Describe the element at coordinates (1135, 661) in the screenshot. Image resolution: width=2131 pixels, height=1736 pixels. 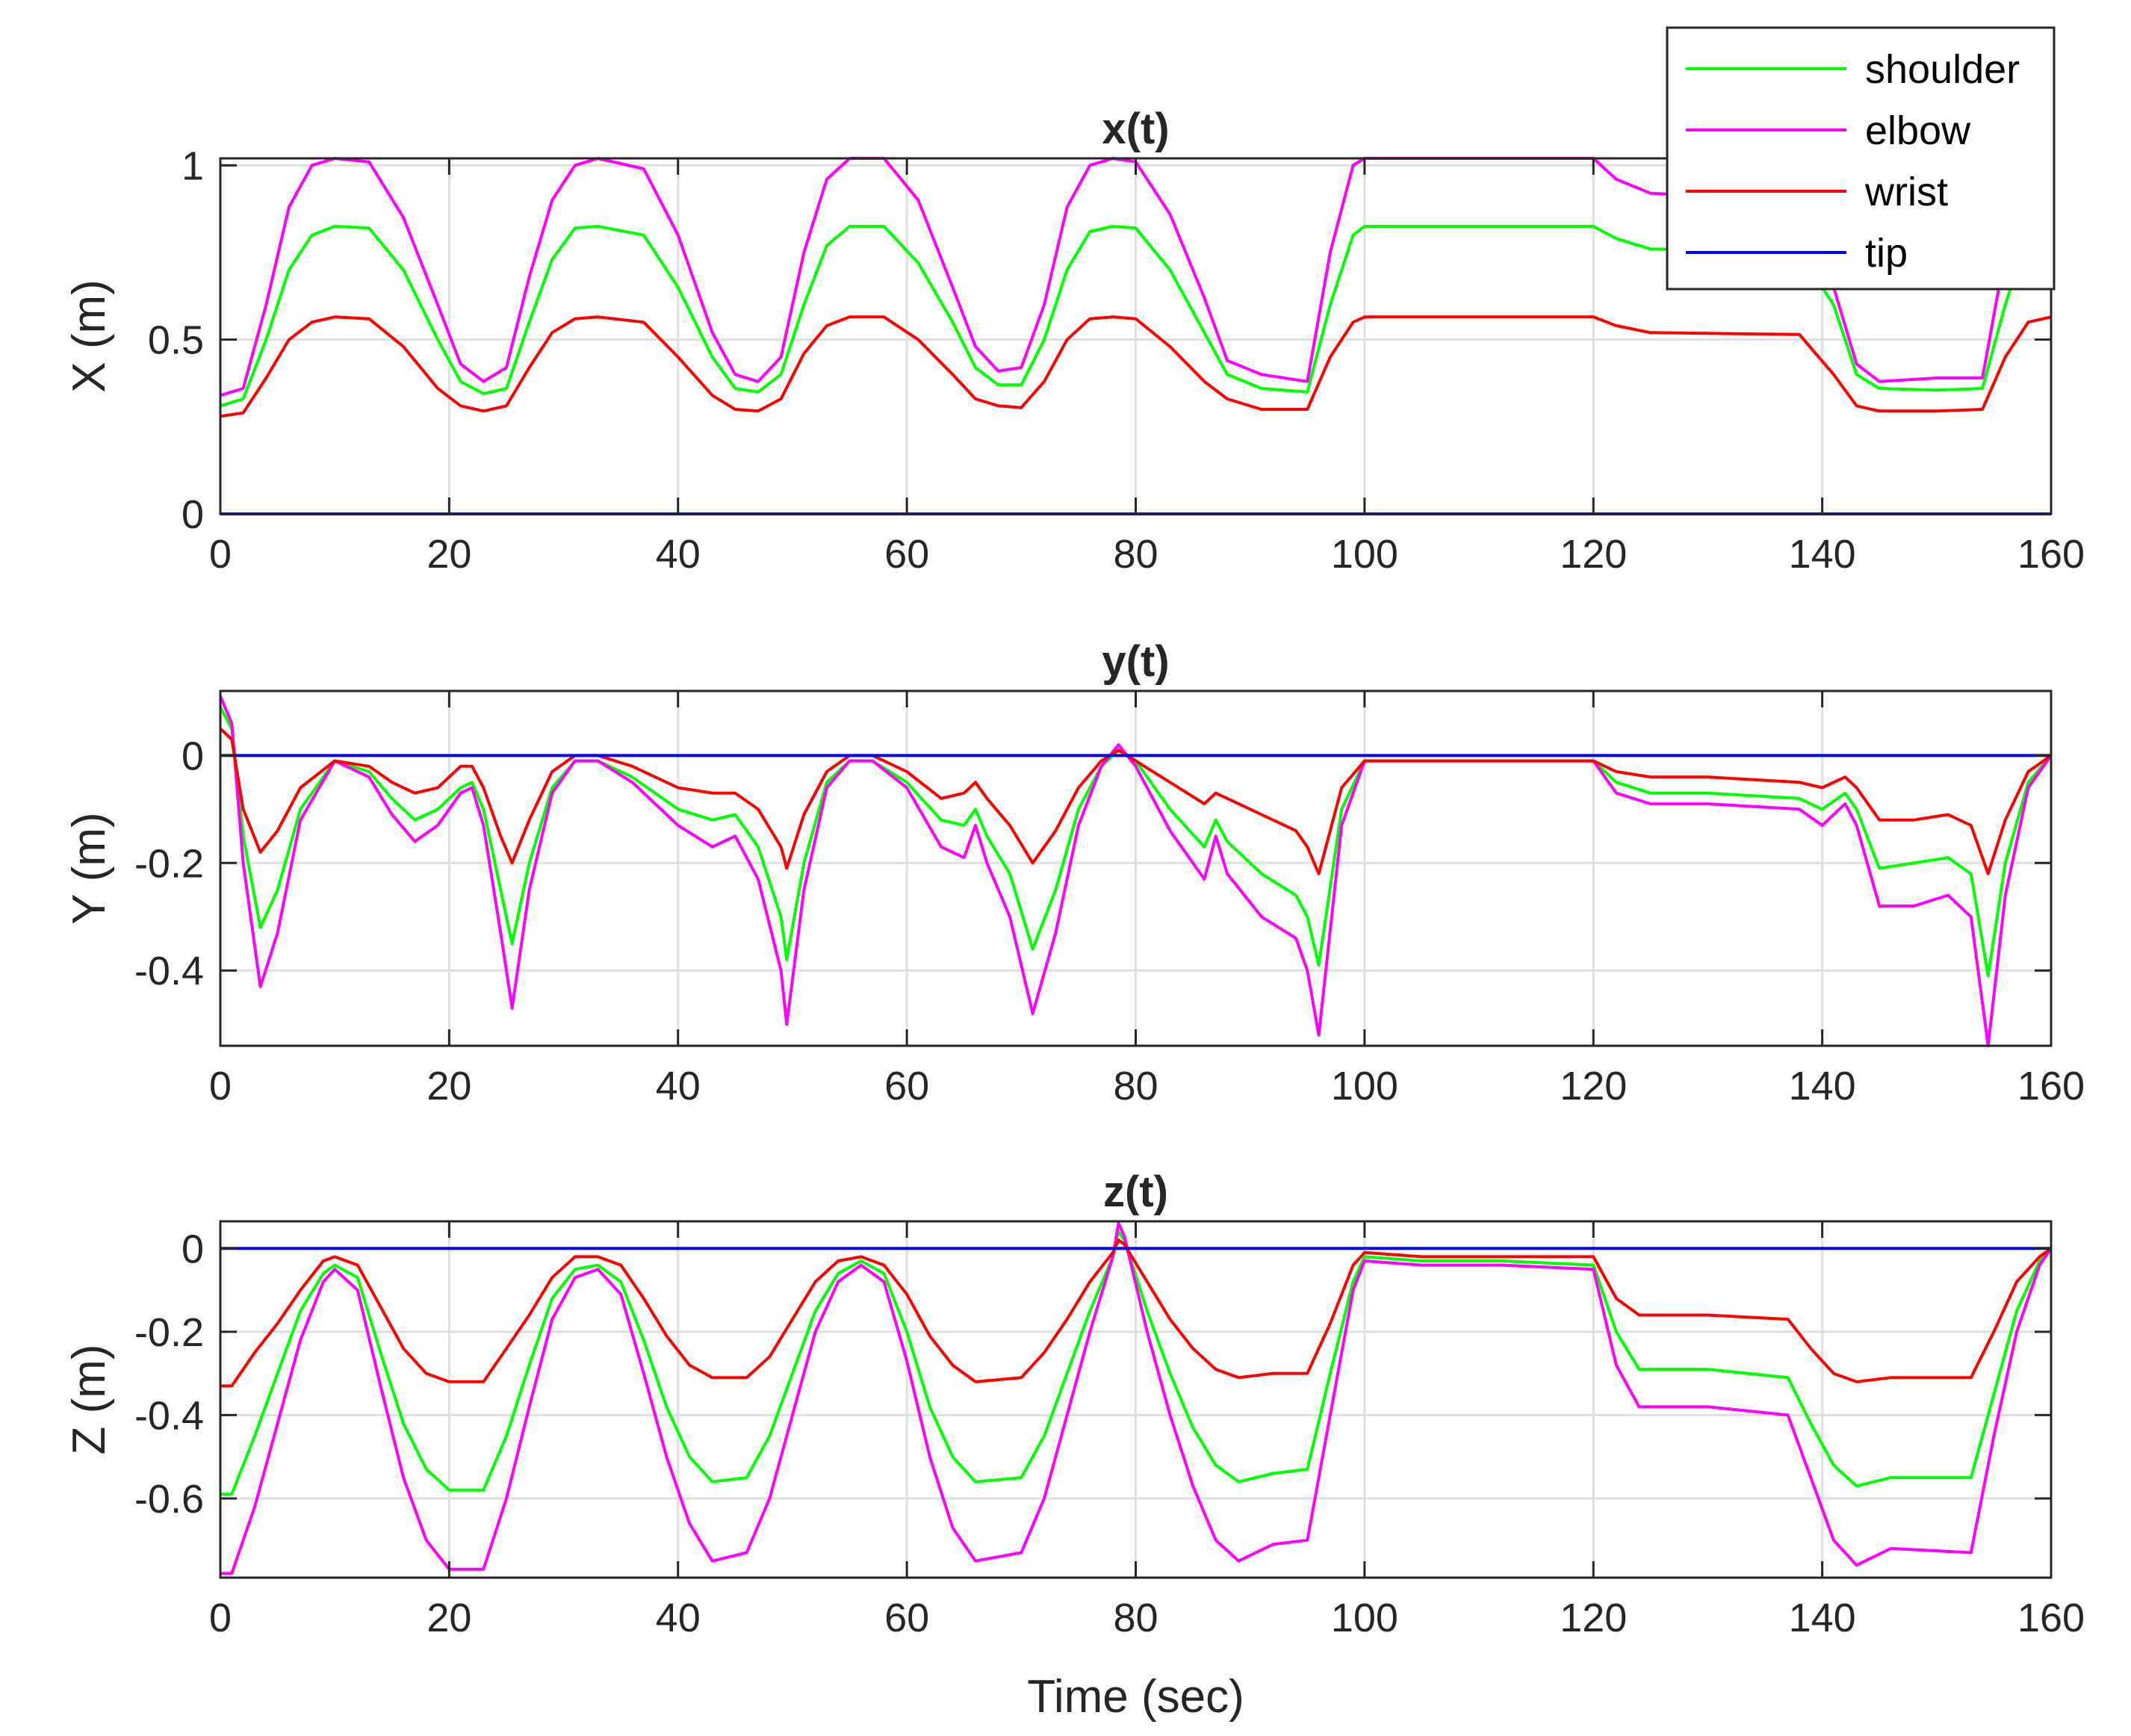
I see `subplot-title: y(t)` at that location.